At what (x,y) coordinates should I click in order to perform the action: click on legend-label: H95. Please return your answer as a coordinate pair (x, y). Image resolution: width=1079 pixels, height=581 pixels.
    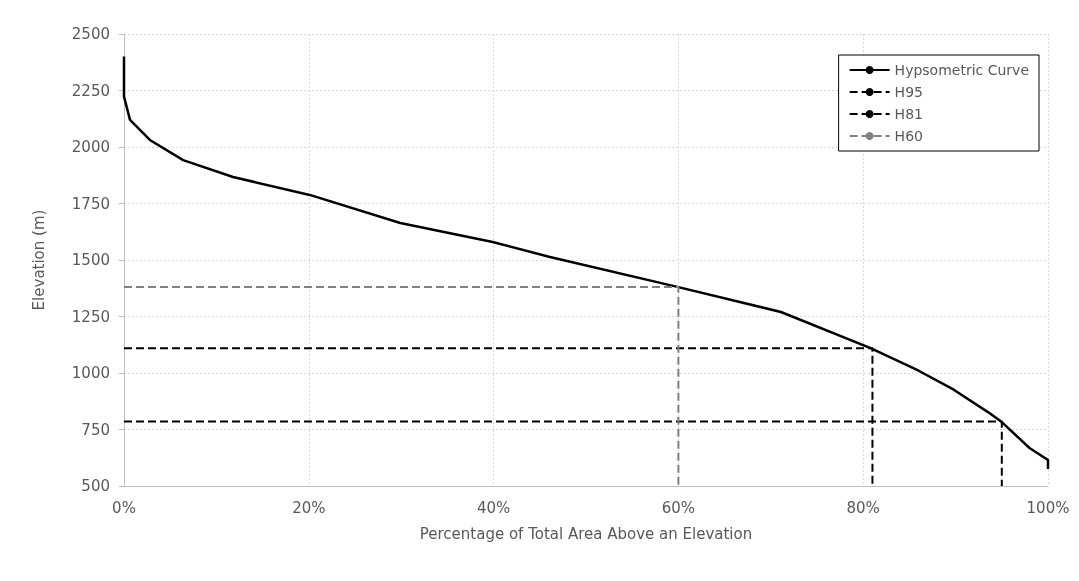
    Looking at the image, I should click on (908, 92).